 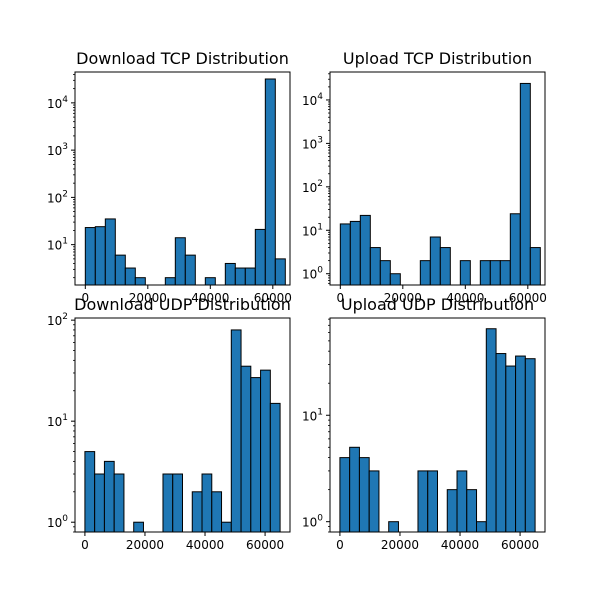 What do you see at coordinates (182, 304) in the screenshot?
I see `chart-title: Download UDP Distribution` at bounding box center [182, 304].